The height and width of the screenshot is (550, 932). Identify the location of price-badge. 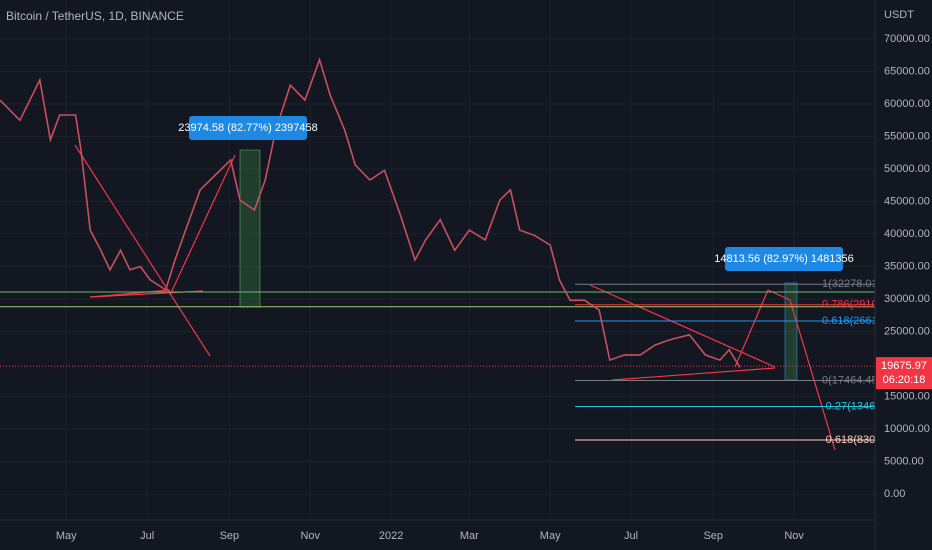
(904, 373).